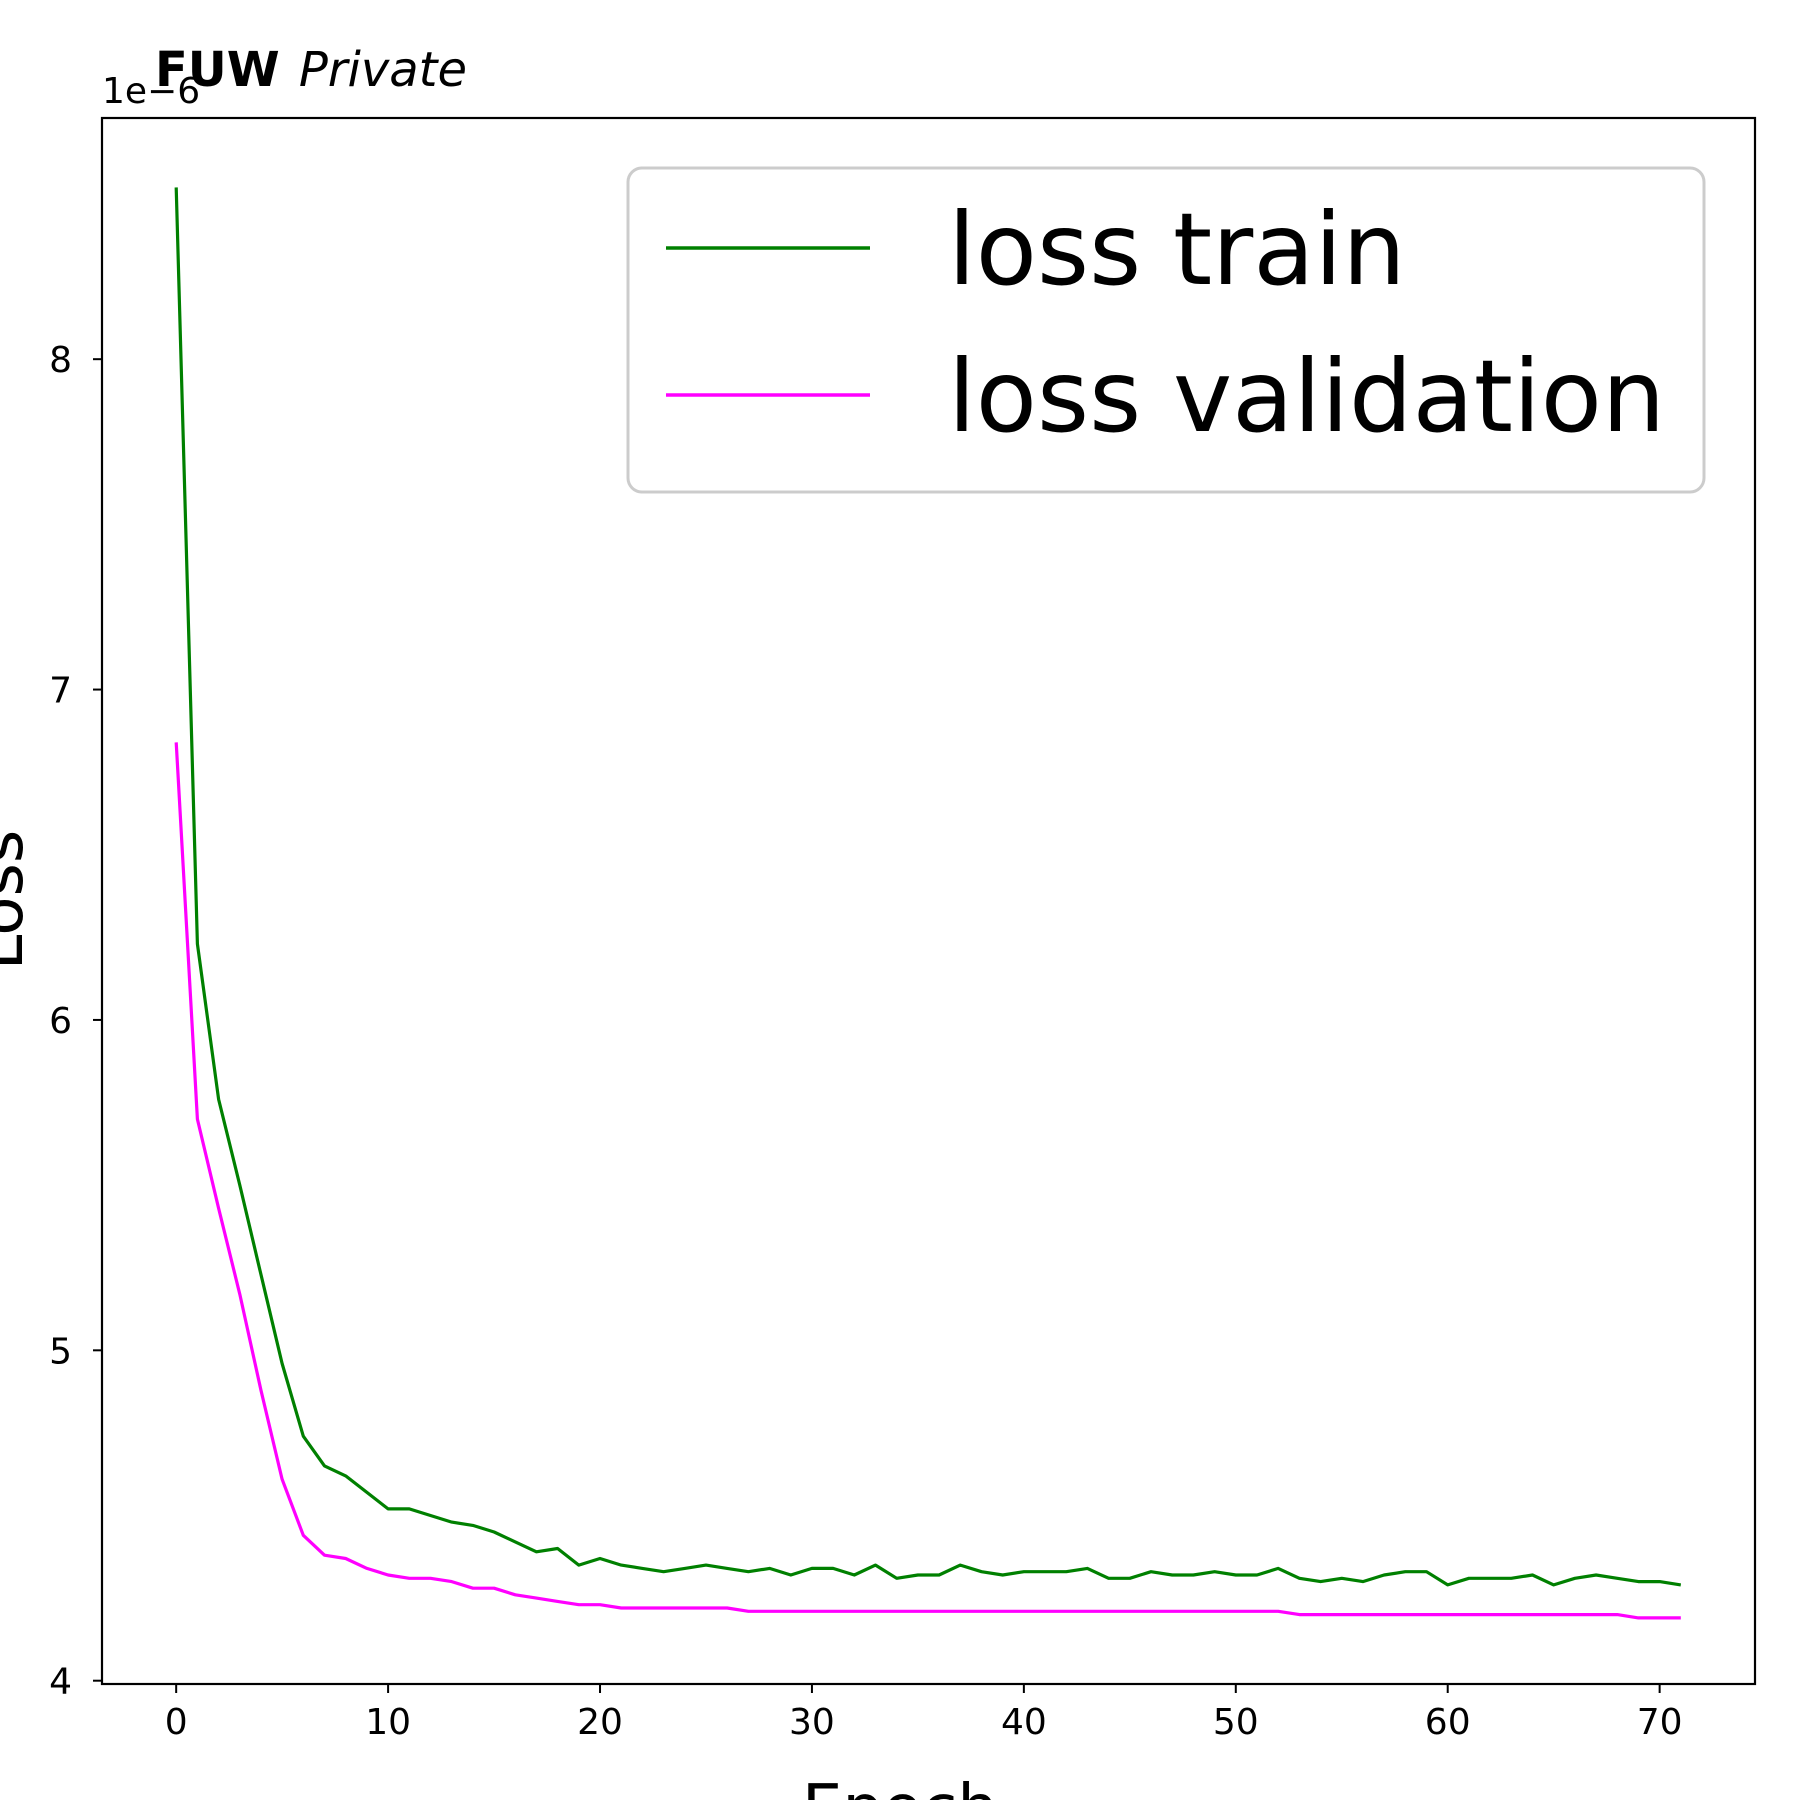  What do you see at coordinates (1177, 249) in the screenshot?
I see `legend-label-loss-train: loss train` at bounding box center [1177, 249].